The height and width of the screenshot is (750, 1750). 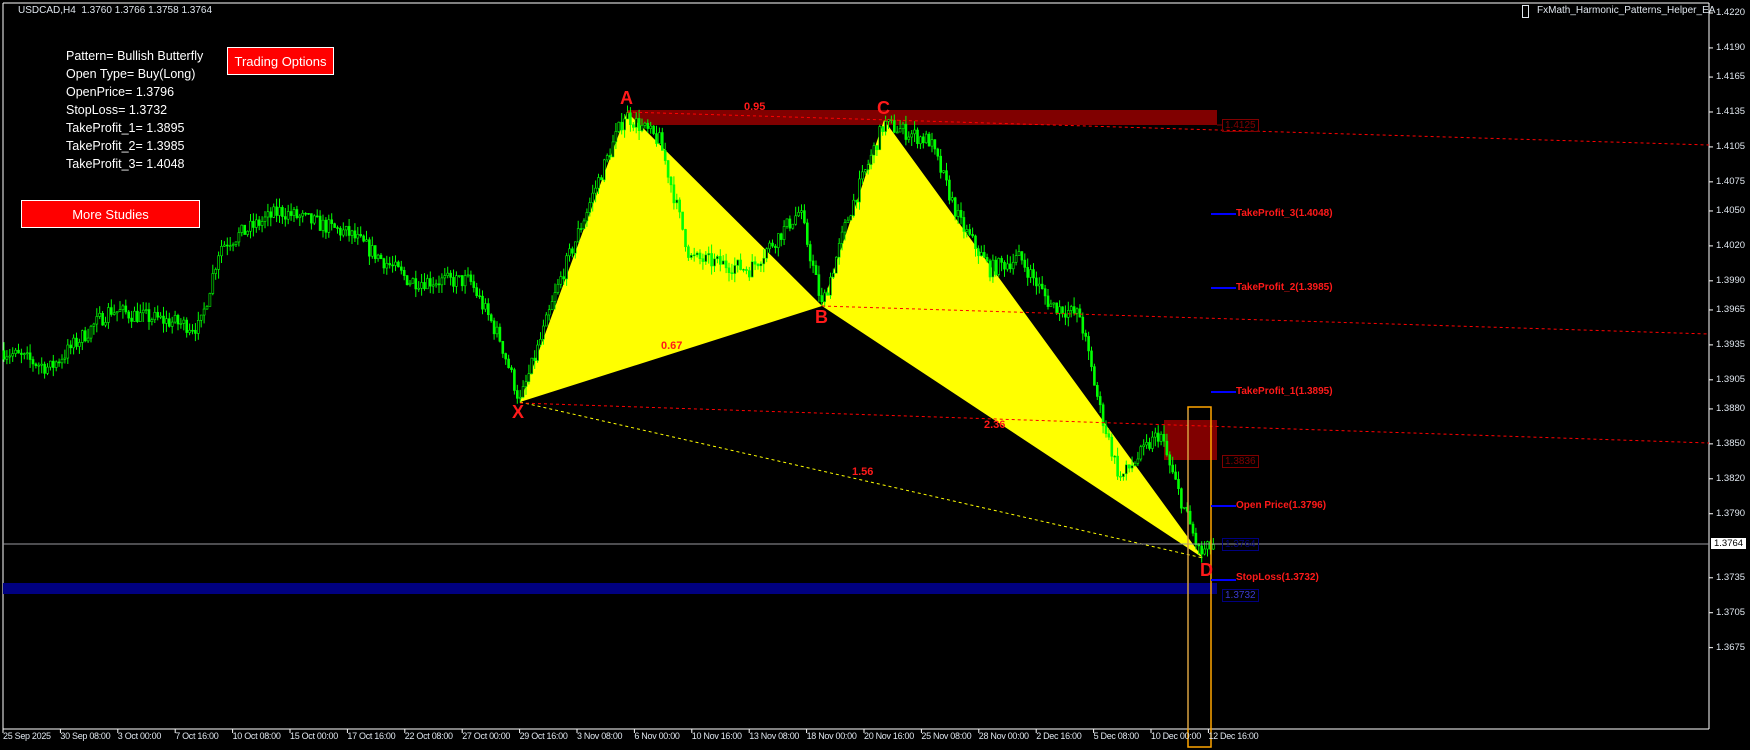 I want to click on tp2-level-label: TakeProfit_2(1.3985), so click(x=1284, y=287).